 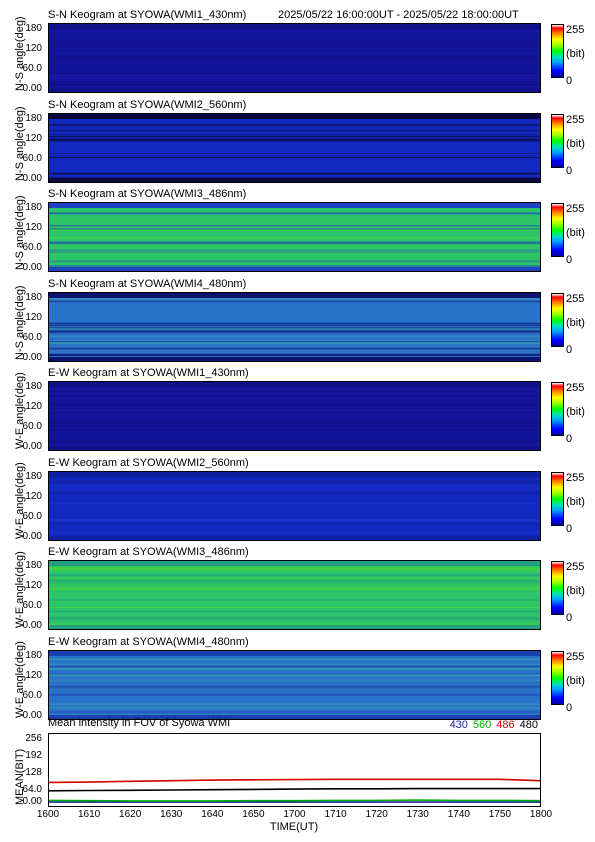 I want to click on x-tick-label: 1710, so click(x=335, y=814).